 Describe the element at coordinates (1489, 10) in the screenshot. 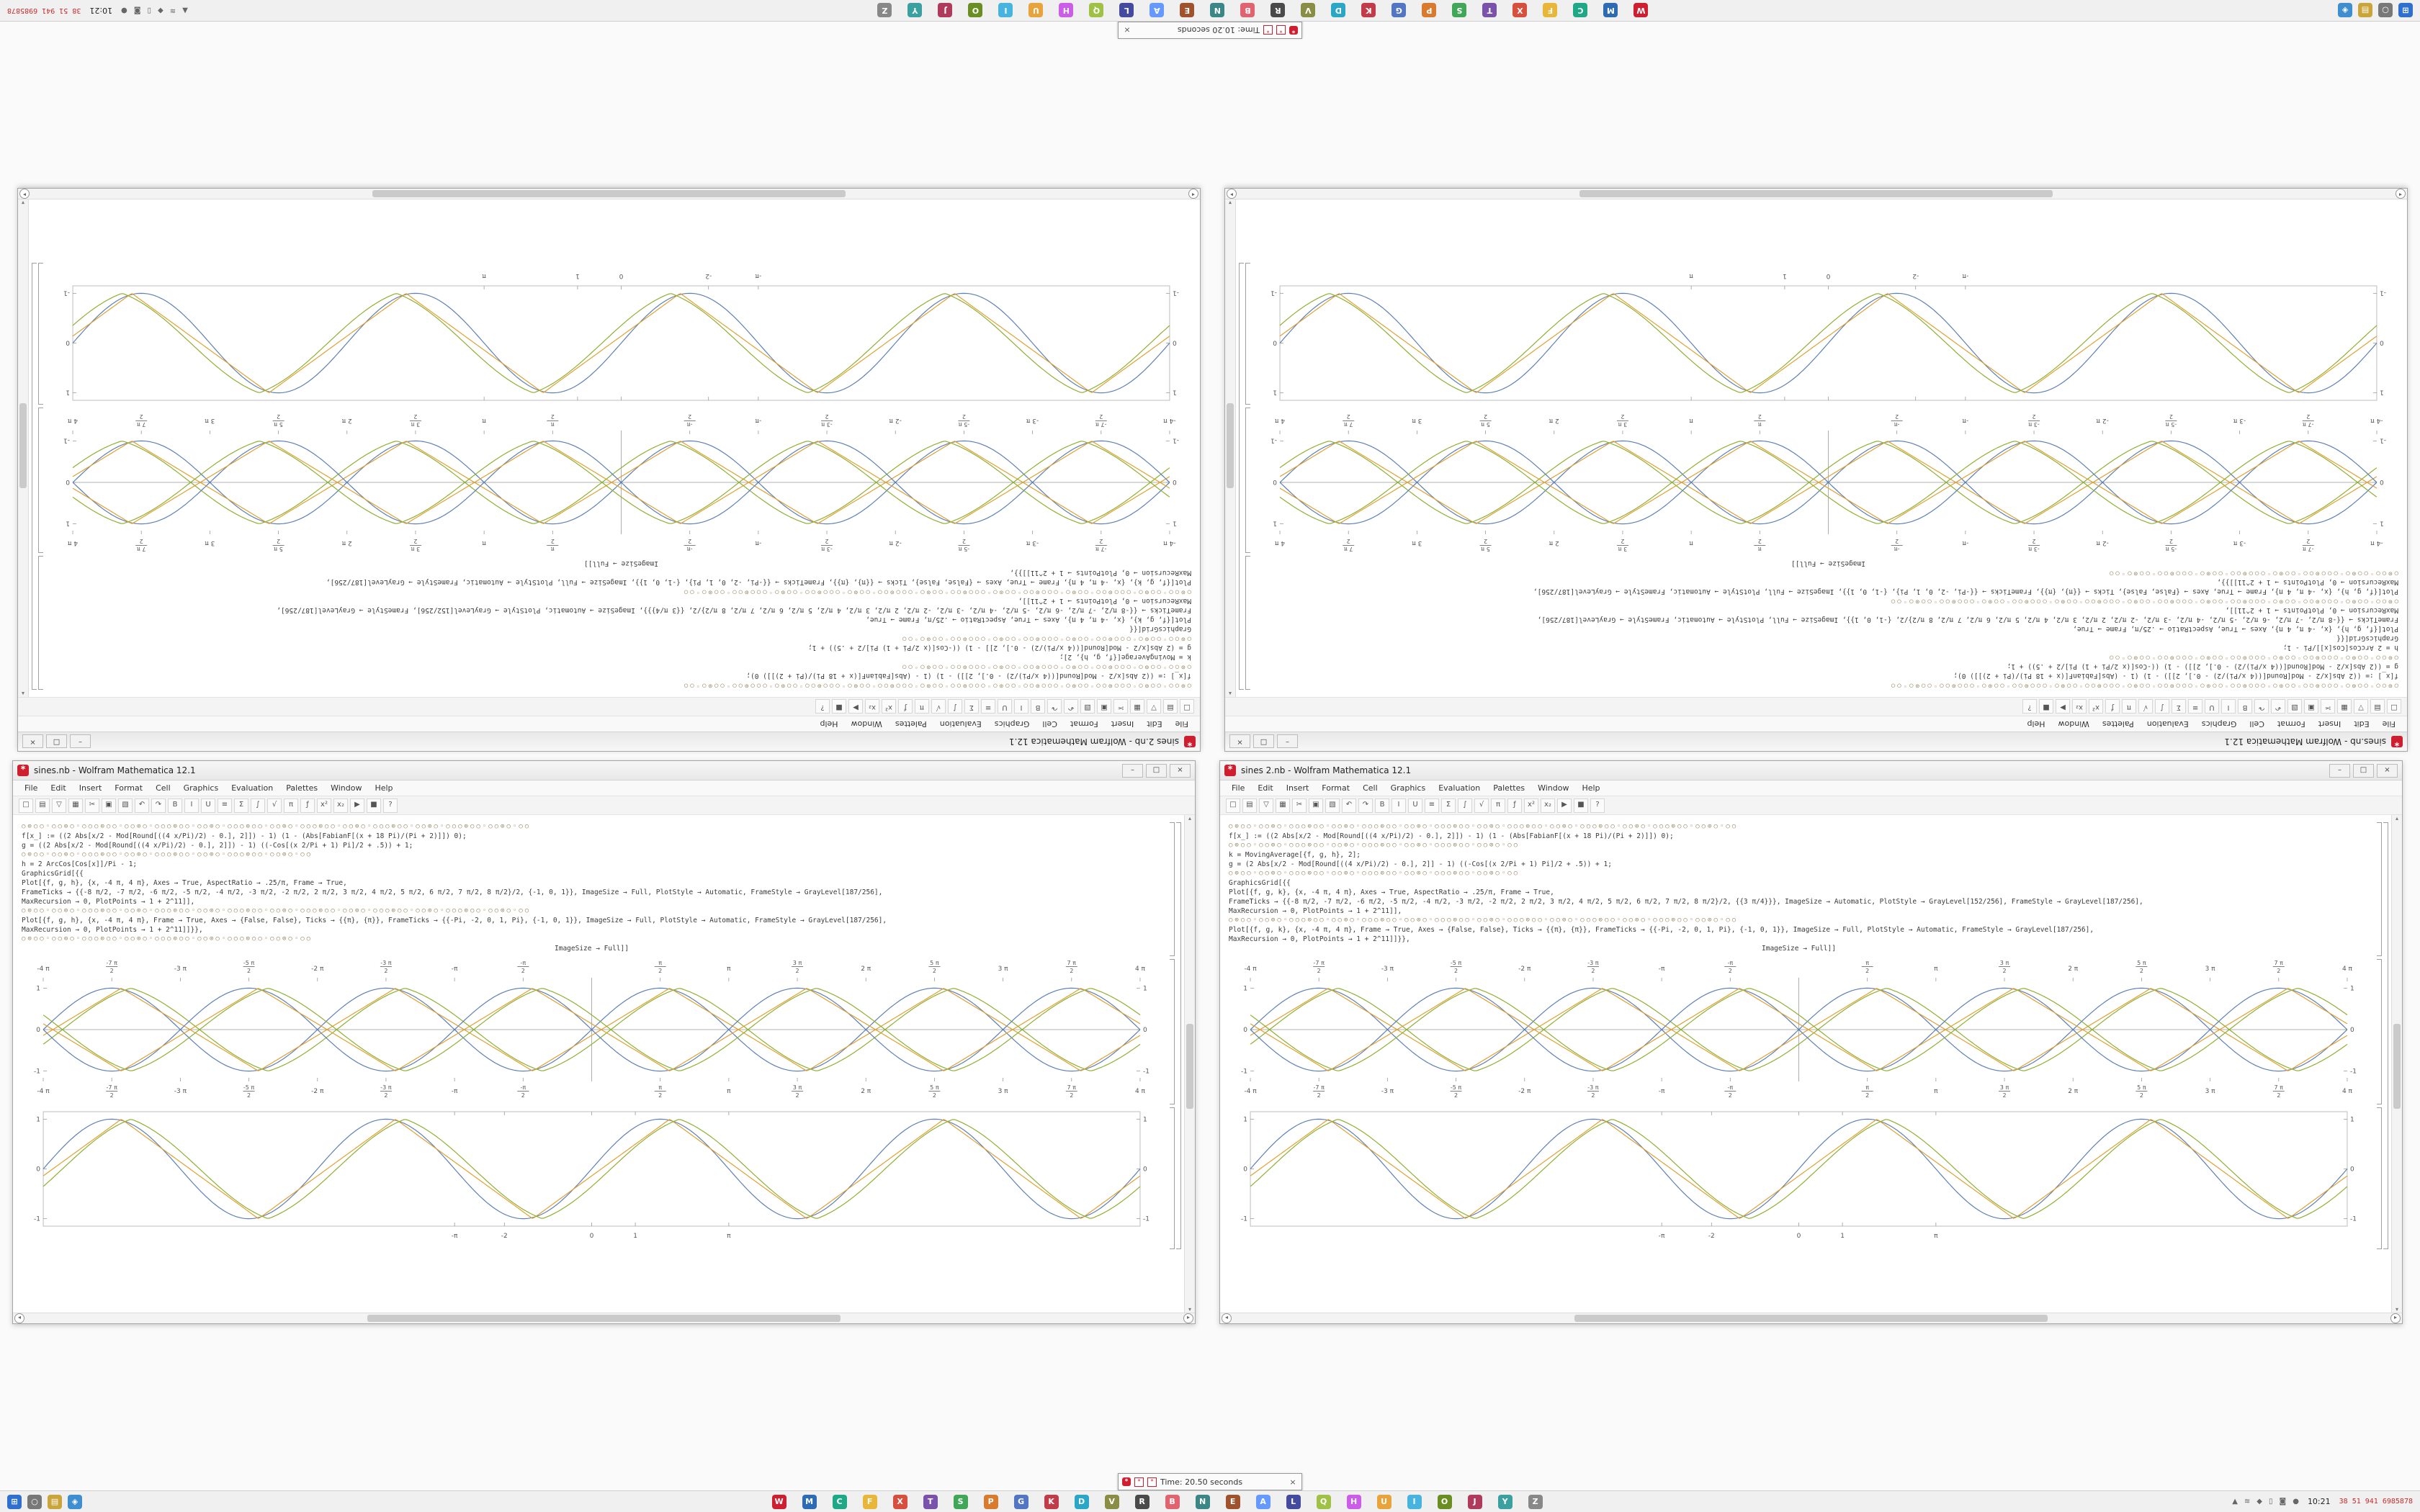

I see `taskbar-app-6: T` at that location.